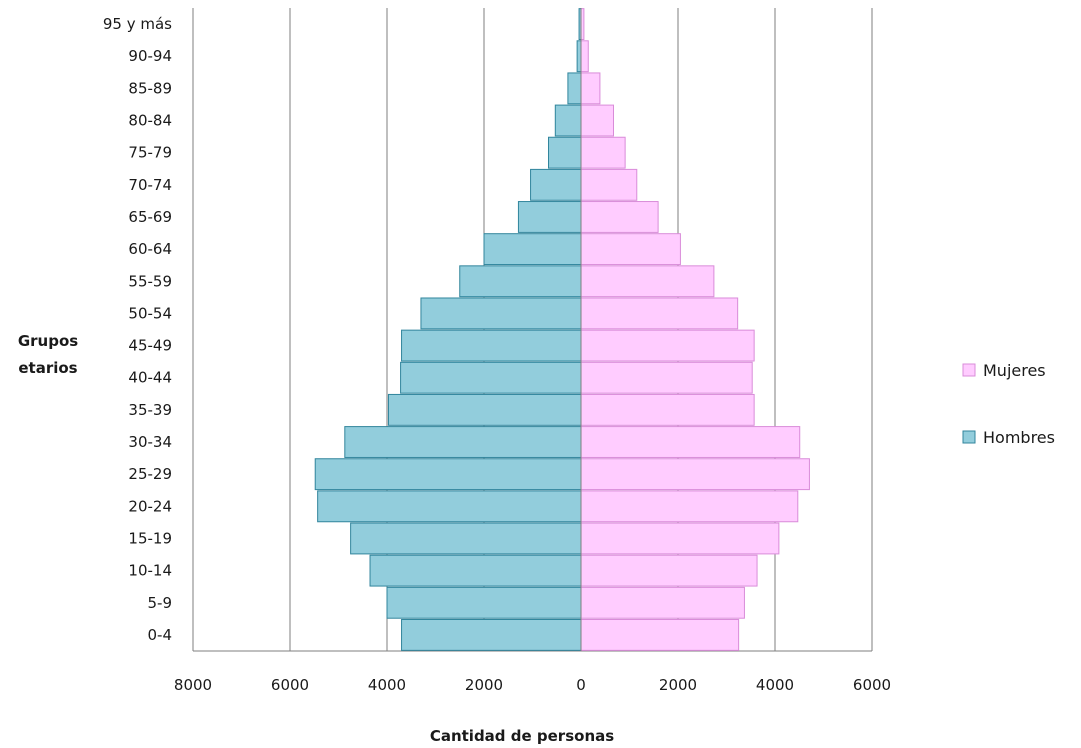  I want to click on y-tick-label-10: 50-54, so click(150, 313).